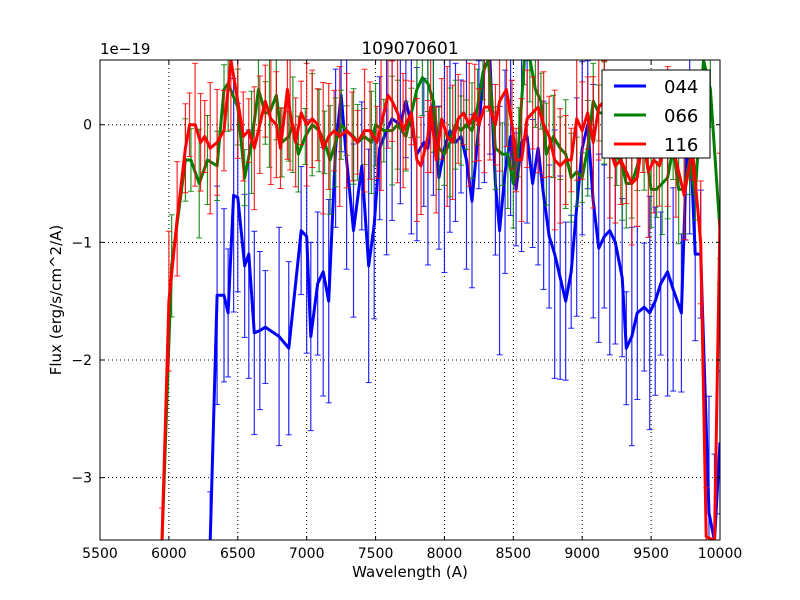 Image resolution: width=800 pixels, height=600 pixels. What do you see at coordinates (681, 87) in the screenshot?
I see `legend-label-044: 044` at bounding box center [681, 87].